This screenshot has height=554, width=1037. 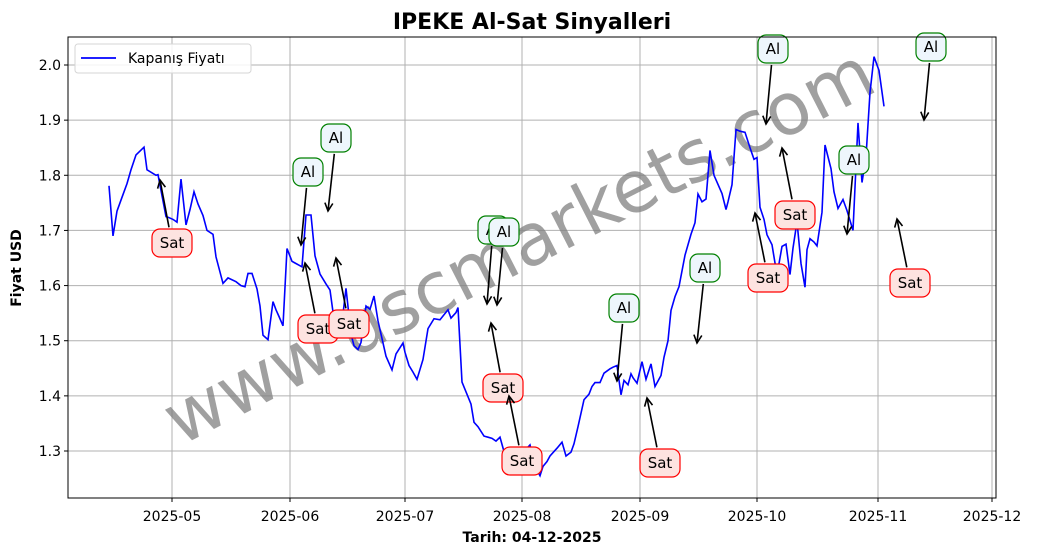 I want to click on y-tick-label: 1.8, so click(x=50, y=176).